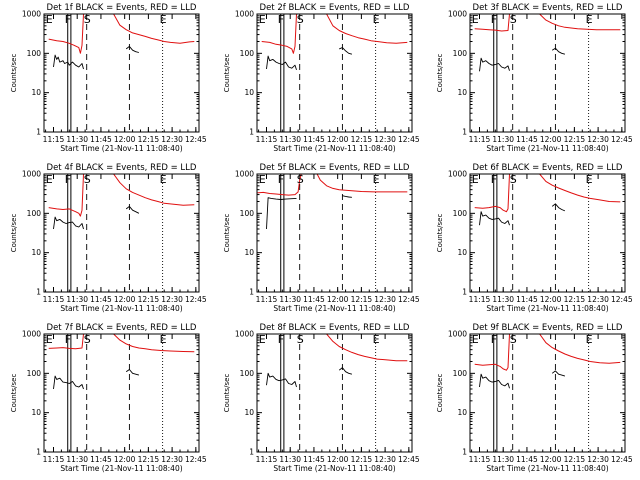 This screenshot has width=640, height=480. I want to click on panel-title: Det 5f BLACK = Events, RED = LLD, so click(335, 168).